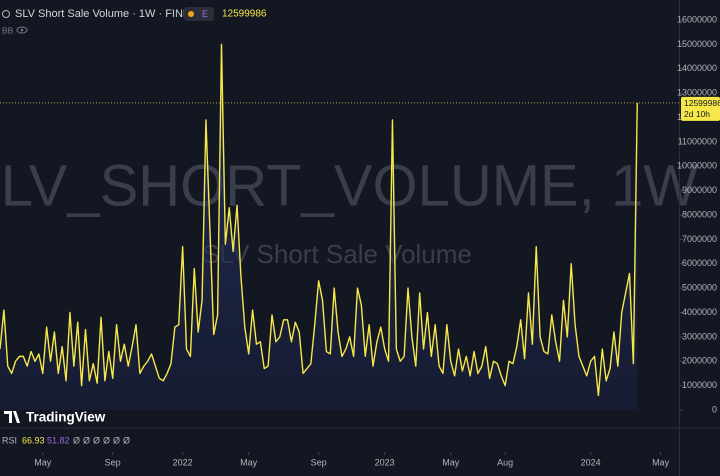 Image resolution: width=720 pixels, height=476 pixels. What do you see at coordinates (337, 254) in the screenshot?
I see `watermark-subtitle: SLV Short Sale Volume` at bounding box center [337, 254].